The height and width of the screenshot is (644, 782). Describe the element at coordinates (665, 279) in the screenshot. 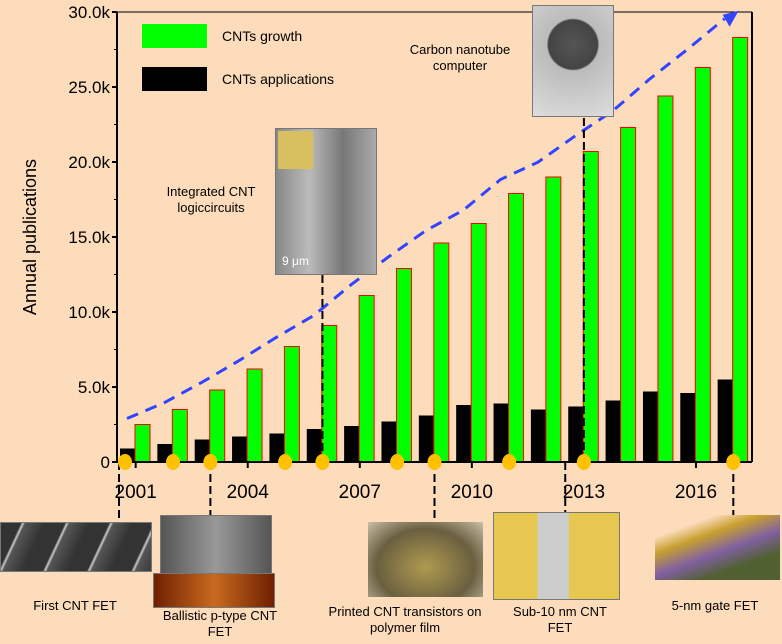

I see `bar-growth-2015` at that location.